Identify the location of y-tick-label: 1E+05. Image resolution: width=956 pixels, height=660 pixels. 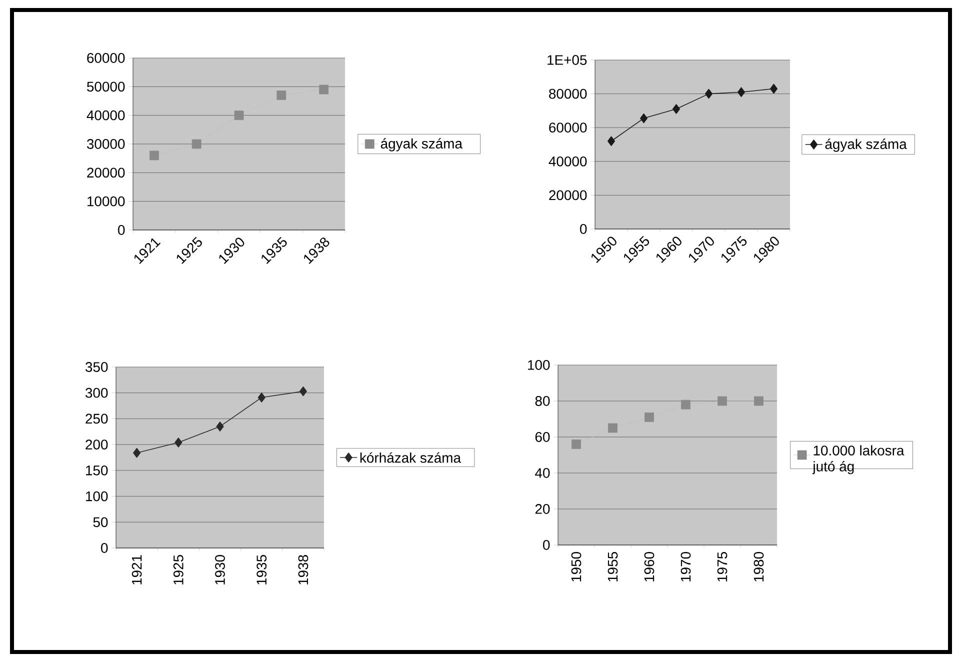
(567, 60).